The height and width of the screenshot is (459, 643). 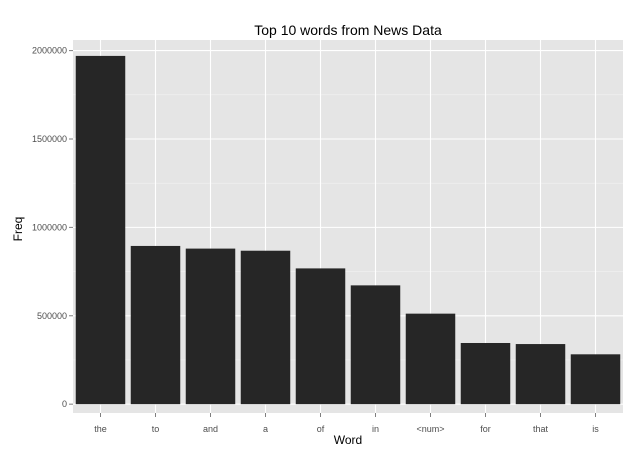 I want to click on y-tick-label: 2000000, so click(x=49, y=51).